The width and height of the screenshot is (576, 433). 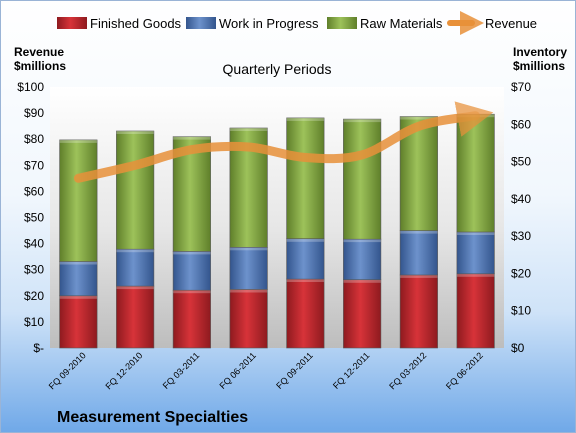 What do you see at coordinates (34, 270) in the screenshot?
I see `left-tick-label: $30` at bounding box center [34, 270].